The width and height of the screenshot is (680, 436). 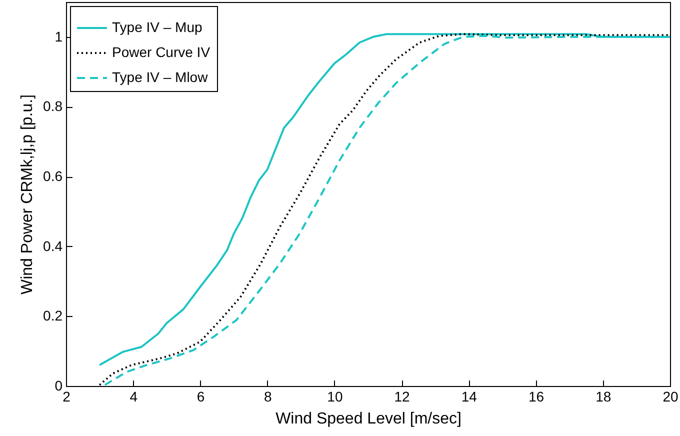 What do you see at coordinates (58, 386) in the screenshot?
I see `y-tick-label: 0` at bounding box center [58, 386].